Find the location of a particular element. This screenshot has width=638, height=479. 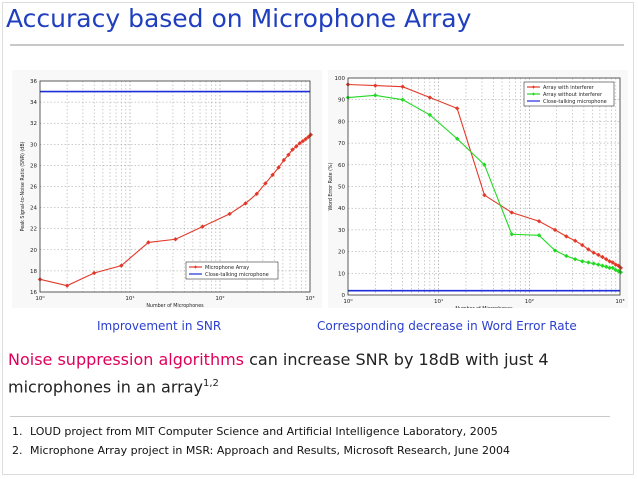

reference-number: 2. is located at coordinates (17, 450).